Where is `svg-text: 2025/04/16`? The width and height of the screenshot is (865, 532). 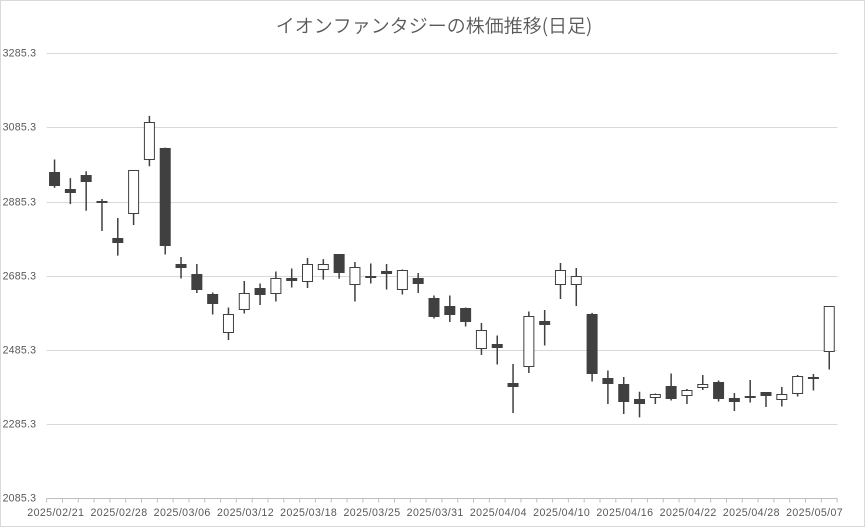
svg-text: 2025/04/16 is located at coordinates (624, 513).